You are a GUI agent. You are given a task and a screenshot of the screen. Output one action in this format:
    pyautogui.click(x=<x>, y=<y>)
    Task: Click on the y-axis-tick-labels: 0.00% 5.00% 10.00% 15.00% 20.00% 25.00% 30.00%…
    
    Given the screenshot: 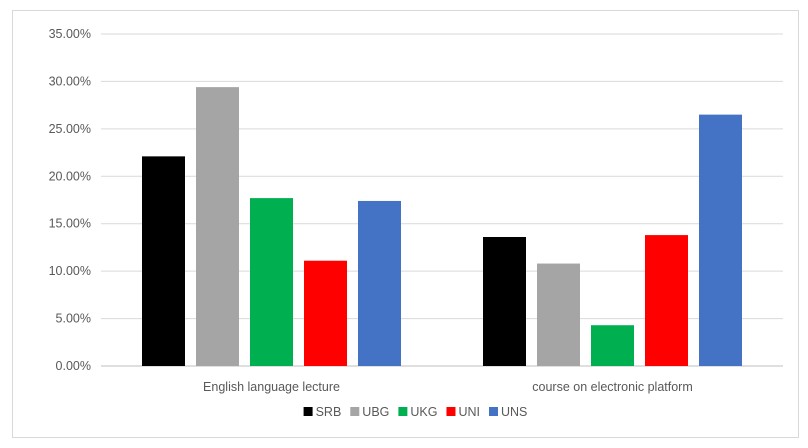 What is the action you would take?
    pyautogui.click(x=70, y=200)
    